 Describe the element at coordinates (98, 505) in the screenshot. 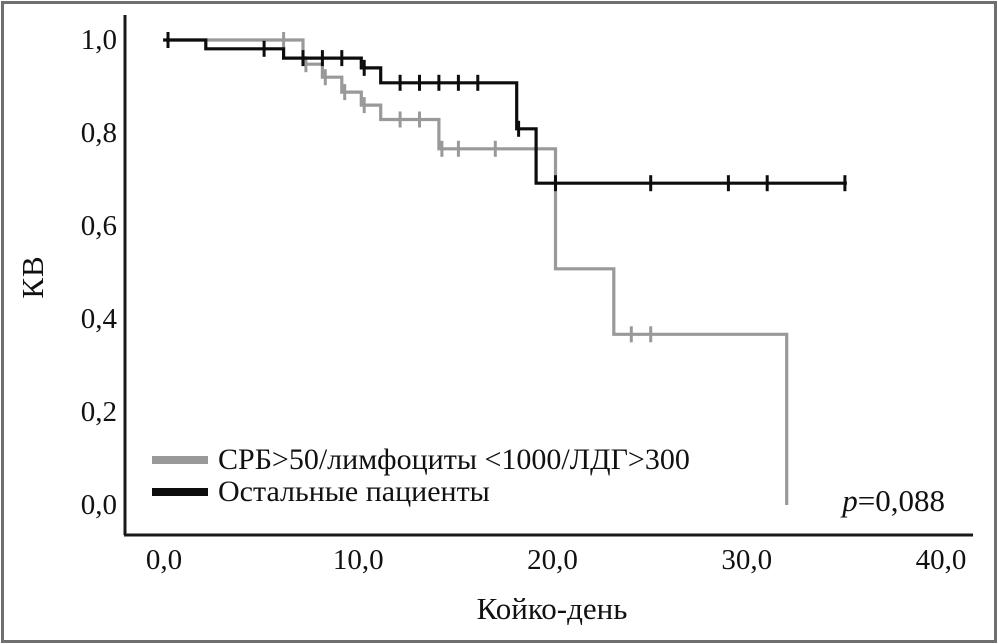

I see `y-tick-label: 0,0` at that location.